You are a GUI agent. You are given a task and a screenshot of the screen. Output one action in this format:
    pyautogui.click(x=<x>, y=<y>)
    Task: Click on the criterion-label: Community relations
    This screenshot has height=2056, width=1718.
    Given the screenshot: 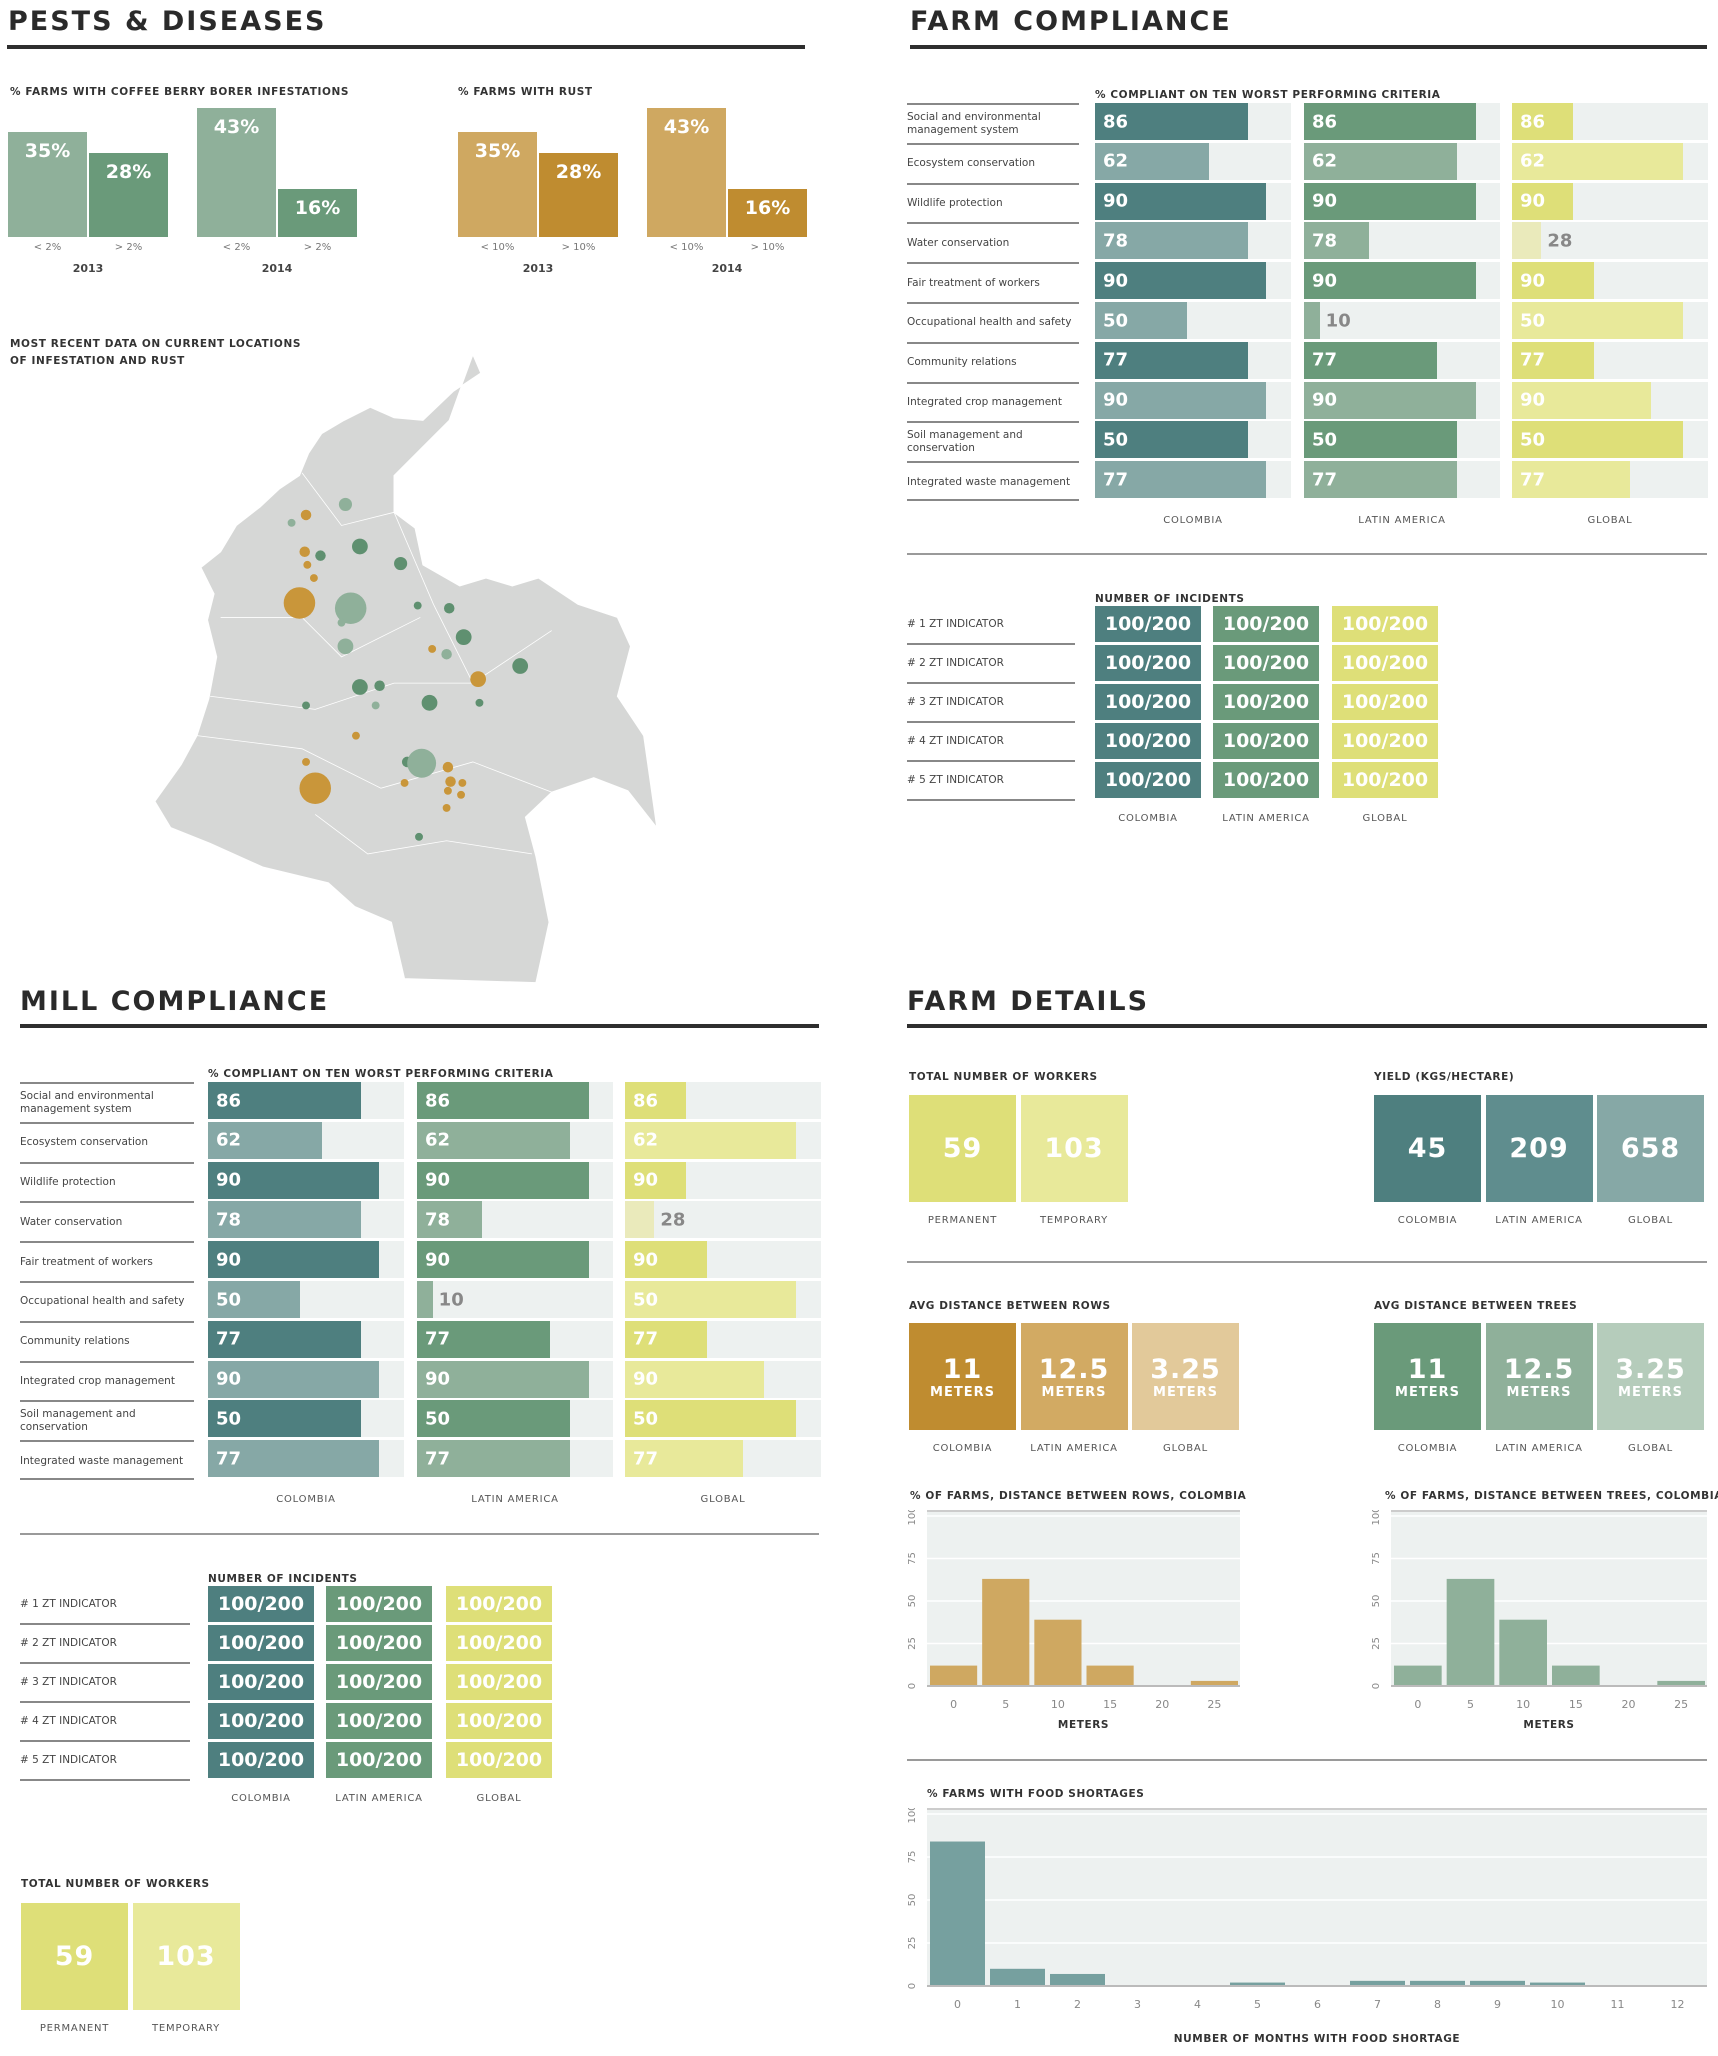 What is the action you would take?
    pyautogui.click(x=993, y=361)
    